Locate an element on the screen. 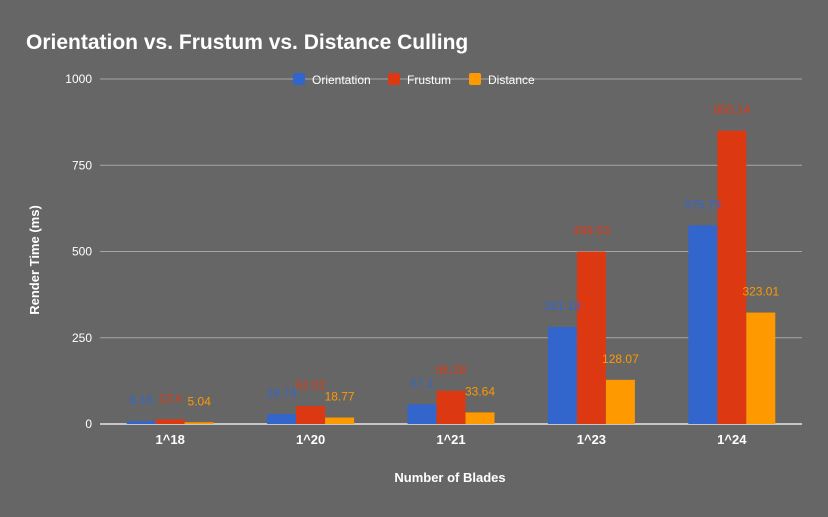  data-label-frustum: 850.14 is located at coordinates (731, 110).